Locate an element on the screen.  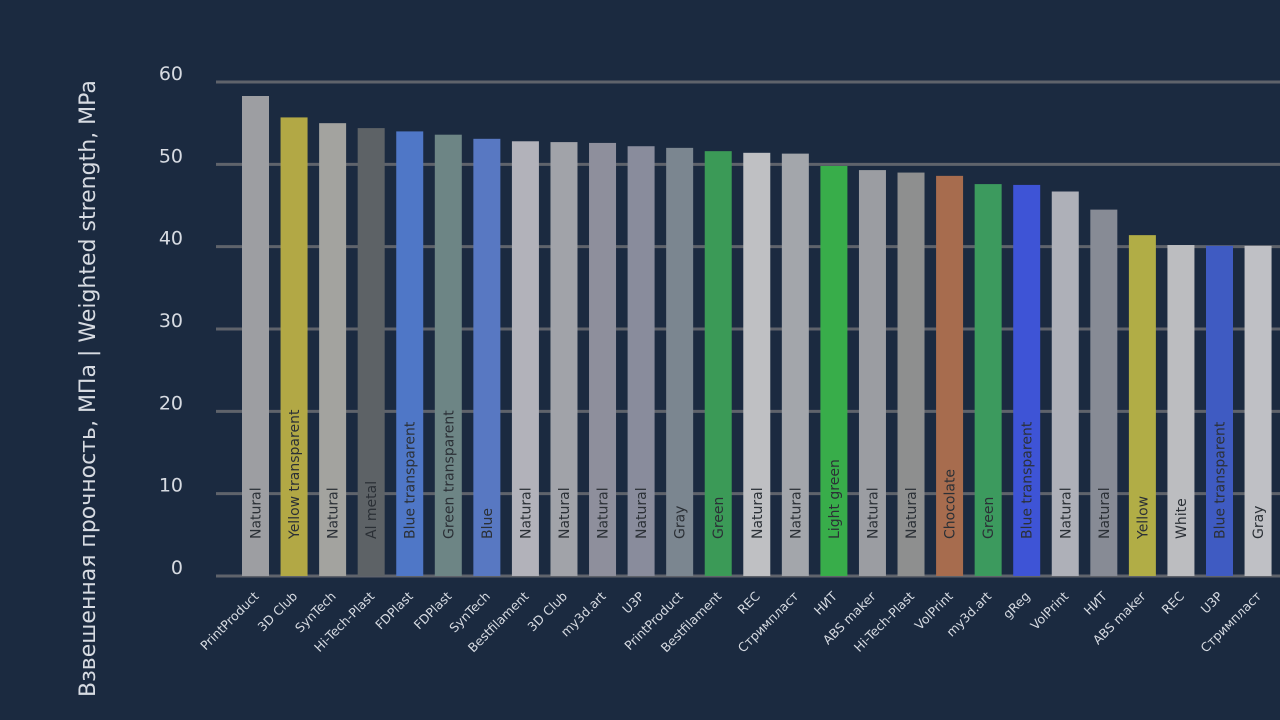
bar-label: Yellow is located at coordinates (1143, 518).